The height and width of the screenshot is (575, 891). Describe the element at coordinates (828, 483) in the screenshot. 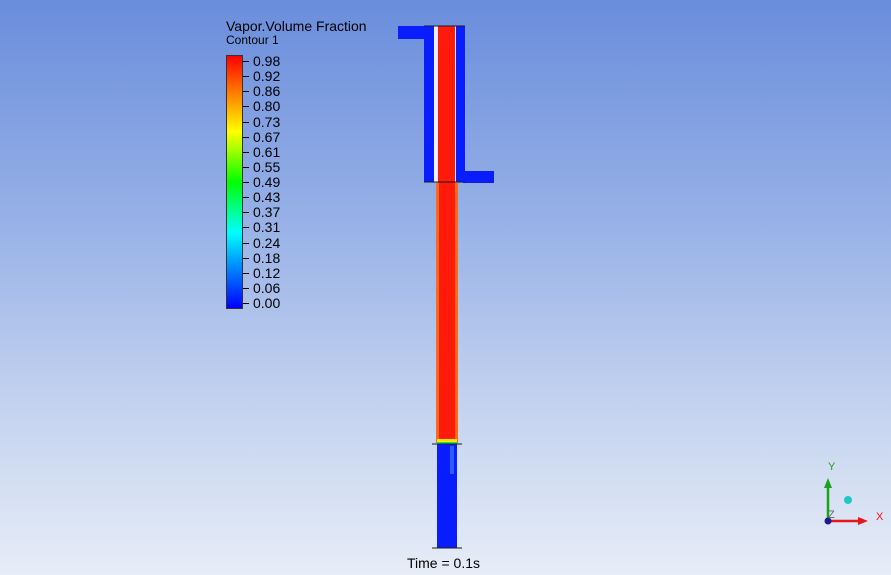

I see `y-axis-arrowhead` at that location.